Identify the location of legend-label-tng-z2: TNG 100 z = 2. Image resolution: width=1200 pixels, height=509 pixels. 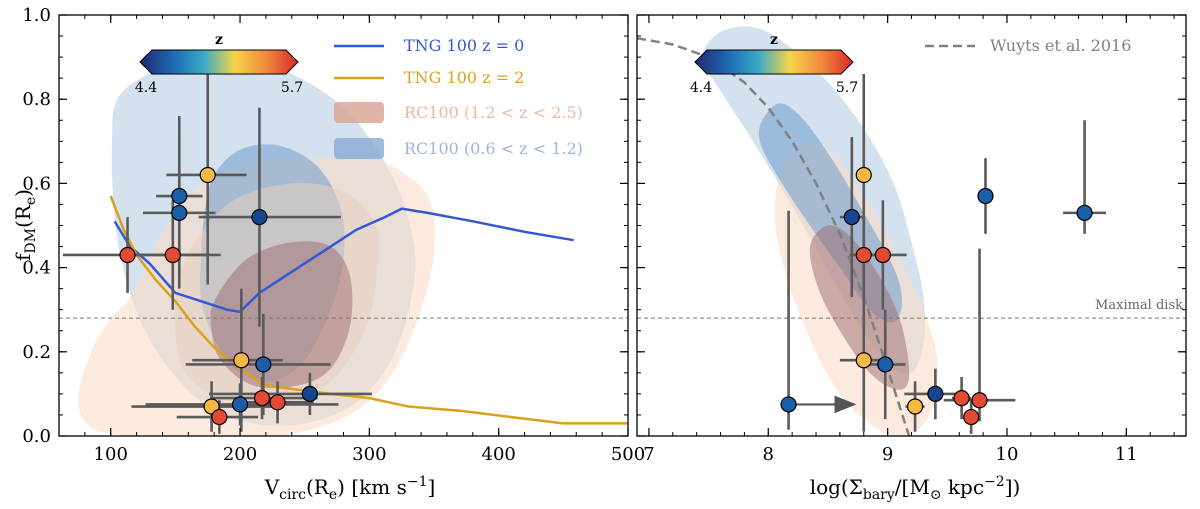
(464, 77).